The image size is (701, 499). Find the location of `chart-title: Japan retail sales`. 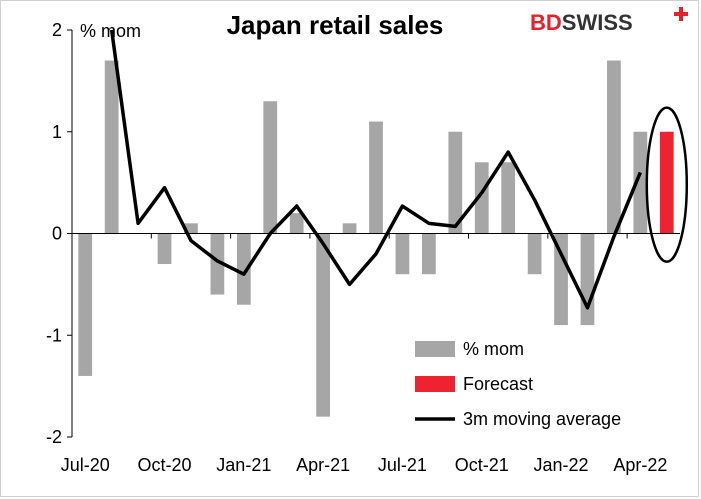

chart-title: Japan retail sales is located at coordinates (335, 25).